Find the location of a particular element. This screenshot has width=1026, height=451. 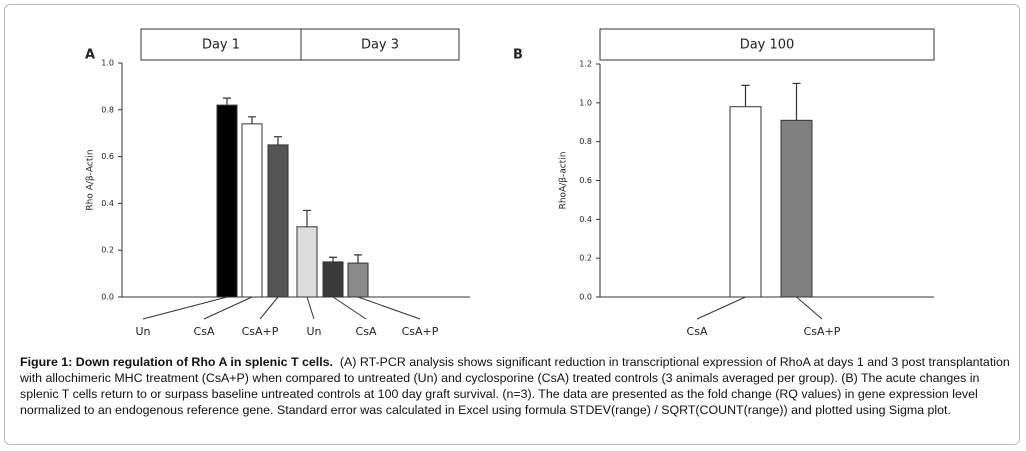

group-header: Day 3 is located at coordinates (380, 45).